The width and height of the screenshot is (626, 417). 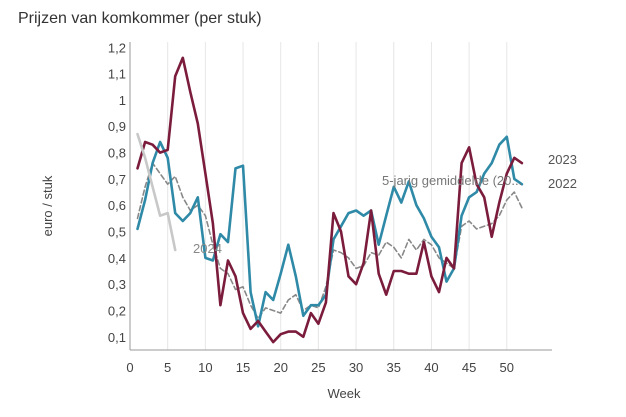 I want to click on x-tick-label: 25, so click(x=318, y=367).